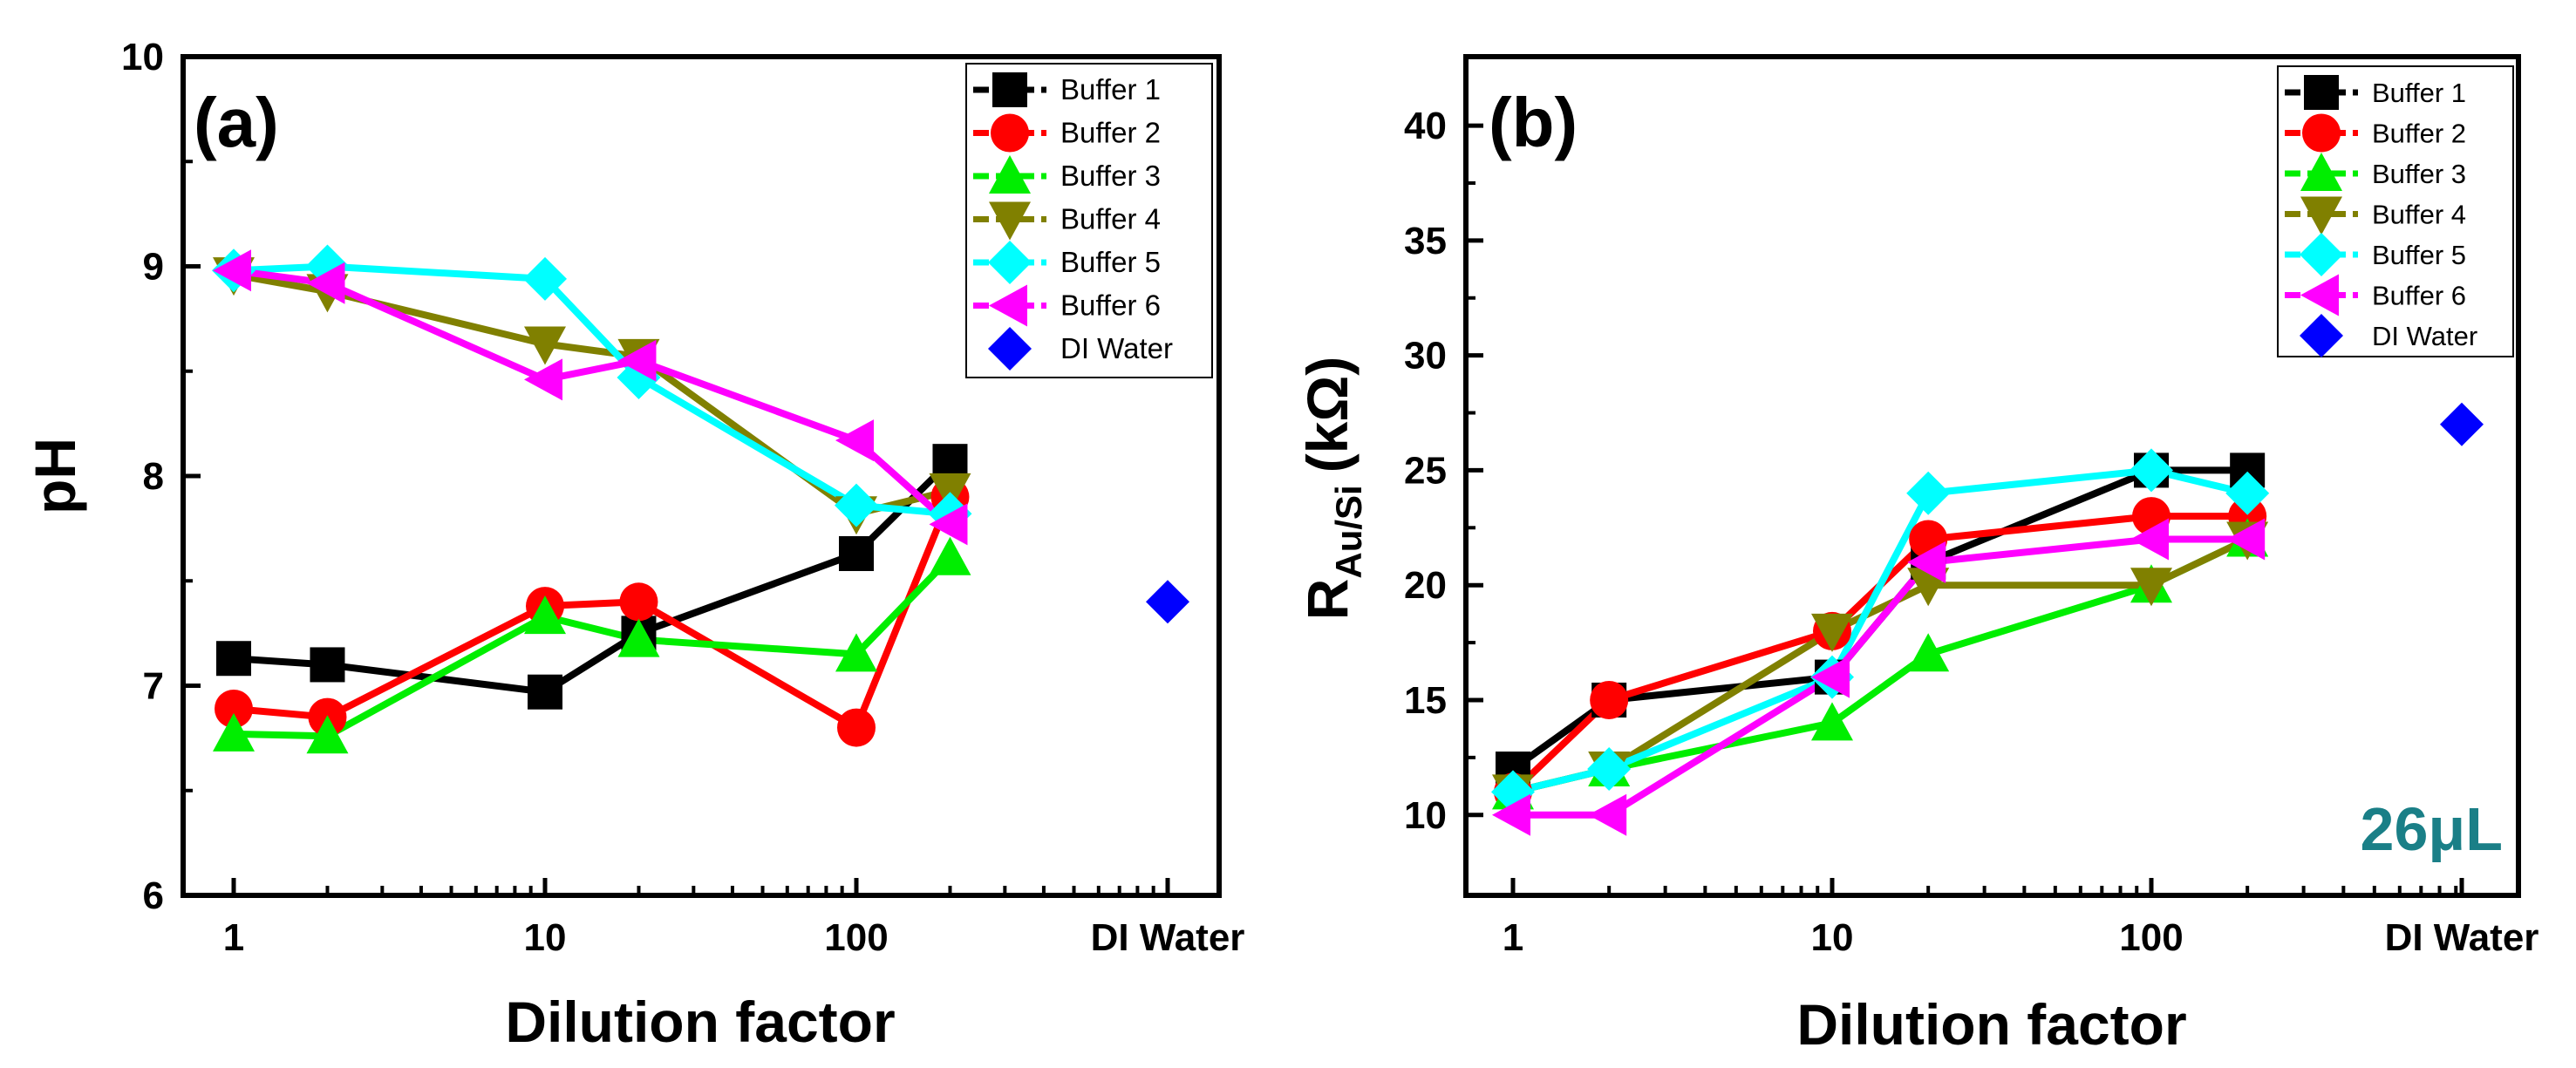 Image resolution: width=2576 pixels, height=1068 pixels. Describe the element at coordinates (154, 268) in the screenshot. I see `panel-a-y-tick-label-9: 9` at that location.